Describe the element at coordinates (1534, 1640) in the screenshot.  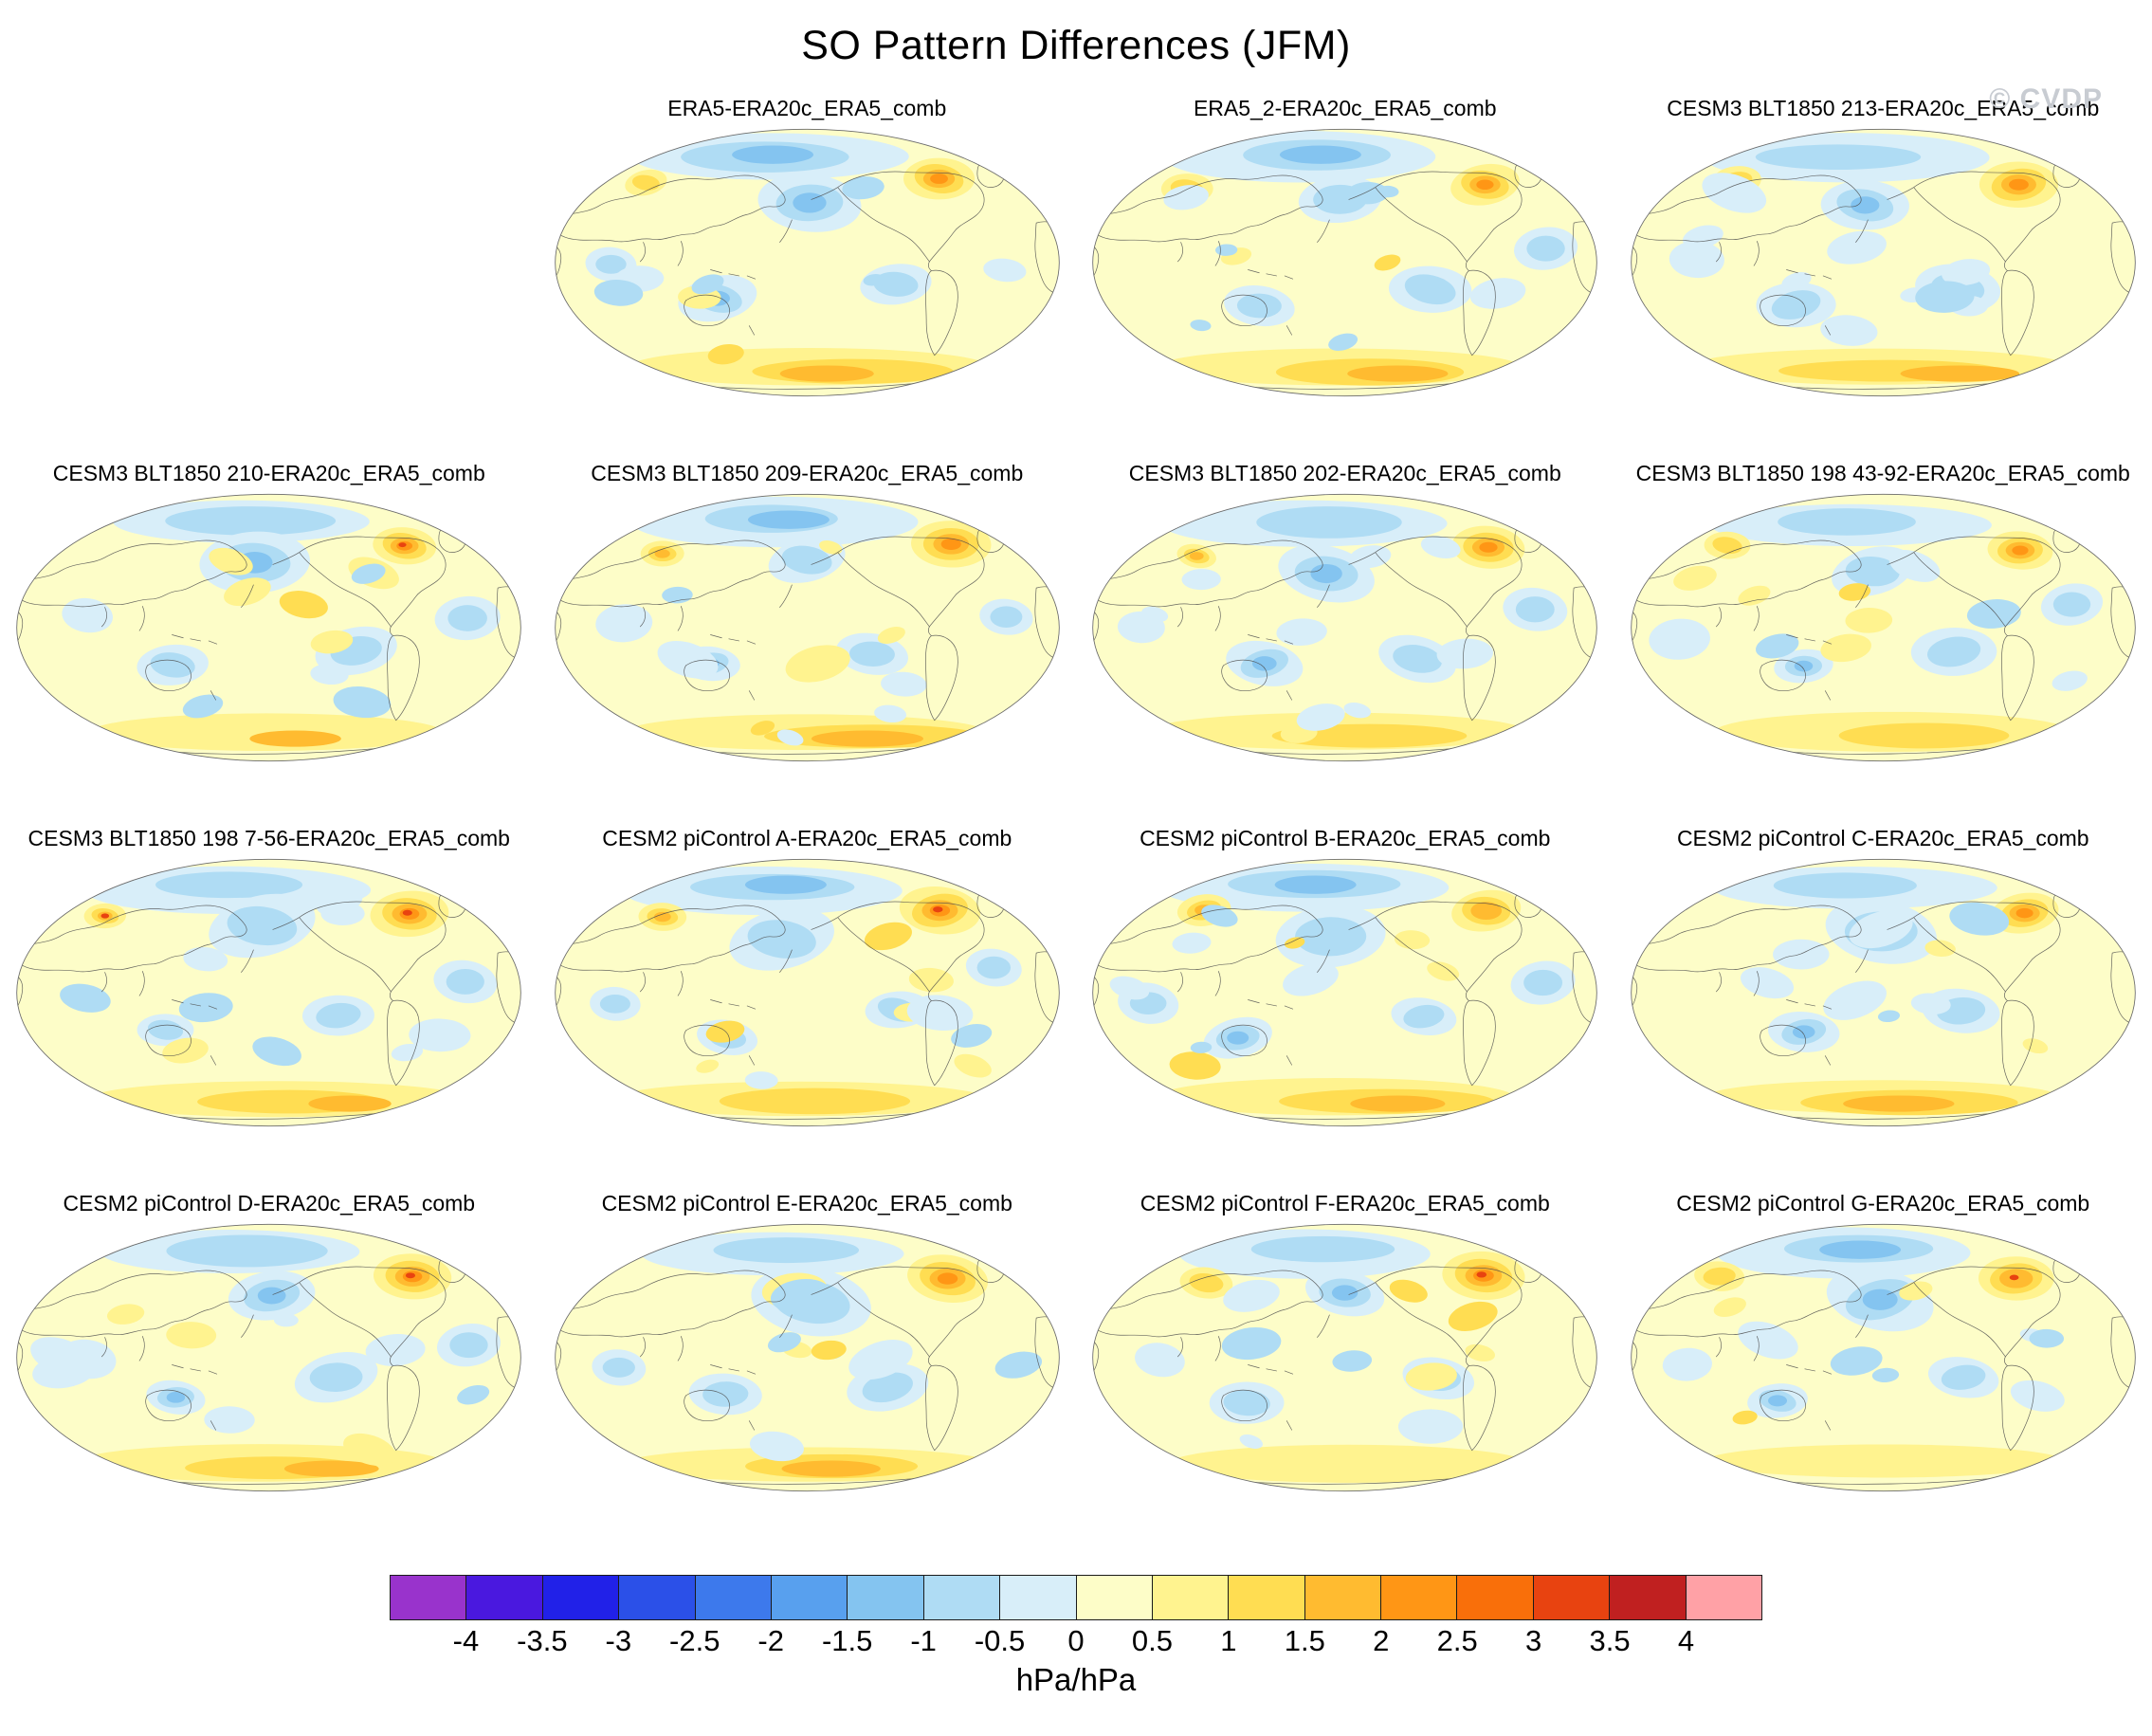
I see `colorbar-tick-label: 3` at that location.